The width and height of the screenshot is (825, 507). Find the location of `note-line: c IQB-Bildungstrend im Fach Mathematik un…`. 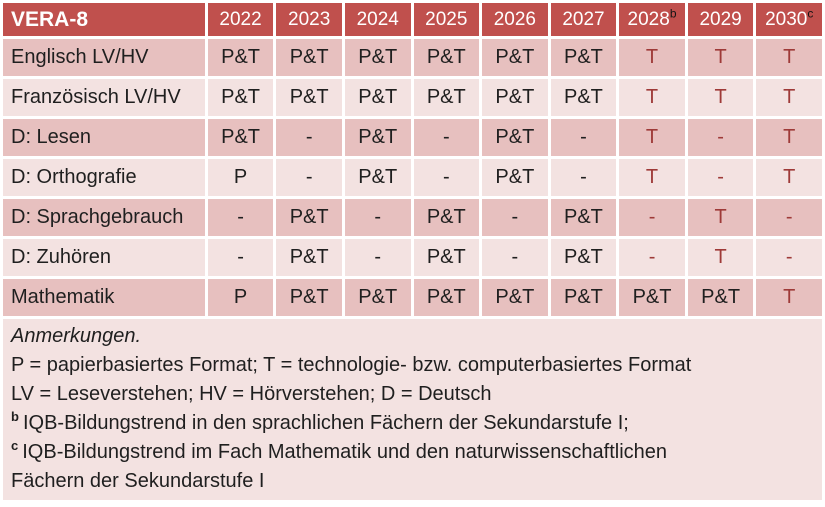

note-line: c IQB-Bildungstrend im Fach Mathematik un… is located at coordinates (412, 452).